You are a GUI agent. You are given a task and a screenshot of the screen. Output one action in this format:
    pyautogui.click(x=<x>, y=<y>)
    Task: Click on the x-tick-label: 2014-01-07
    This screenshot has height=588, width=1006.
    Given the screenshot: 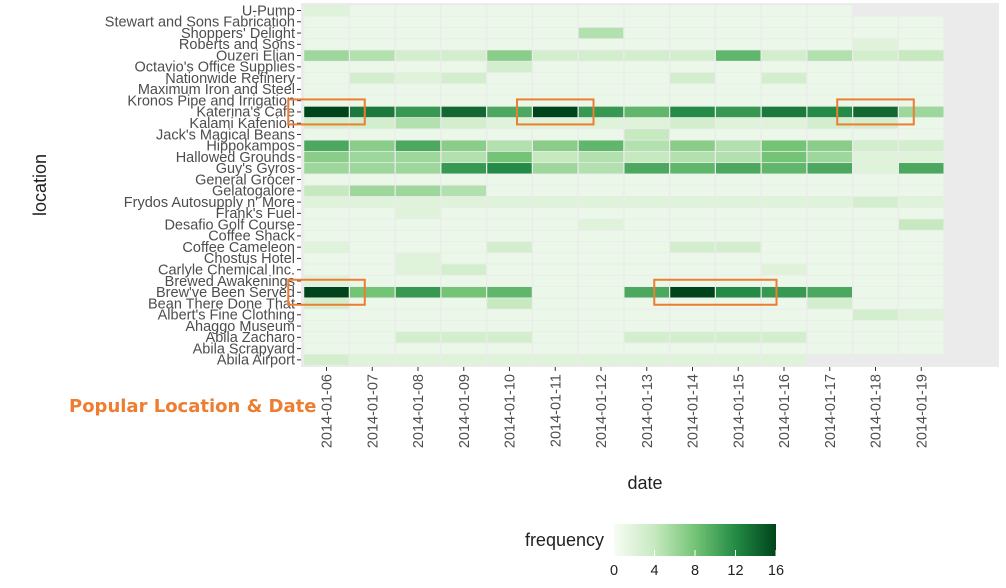 What is the action you would take?
    pyautogui.click(x=373, y=411)
    